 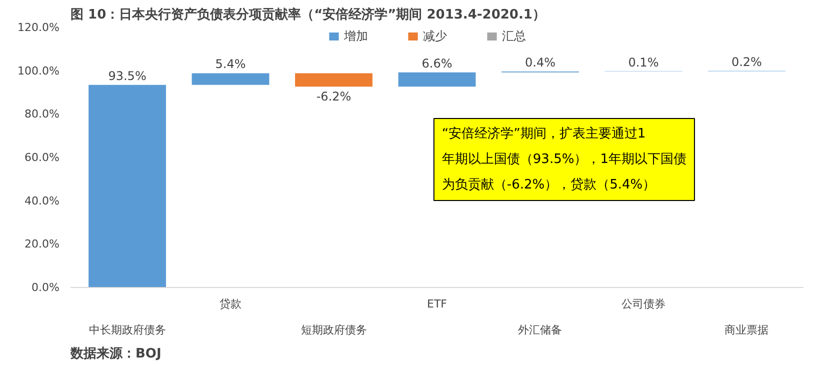 What do you see at coordinates (746, 61) in the screenshot?
I see `data-label: 0.2%` at bounding box center [746, 61].